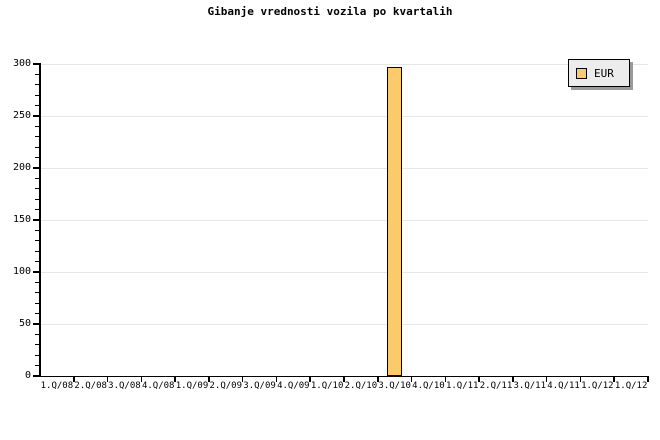 This screenshot has height=440, width=660. I want to click on x-axis-label: 4.Q/08, so click(158, 386).